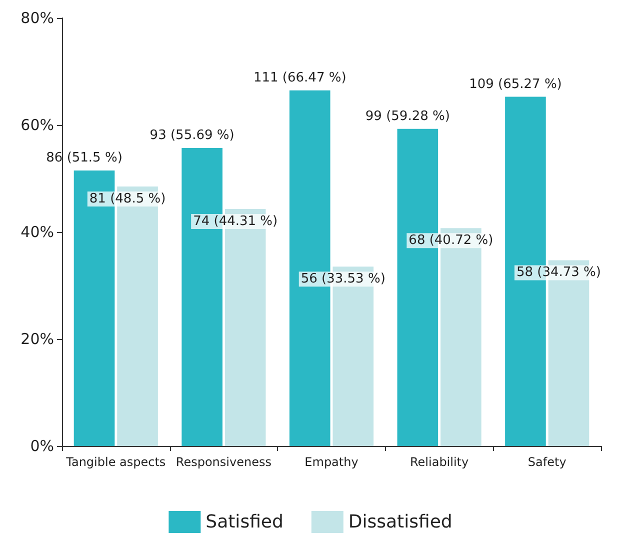  I want to click on data-label: 111 (66.47 %), so click(299, 78).